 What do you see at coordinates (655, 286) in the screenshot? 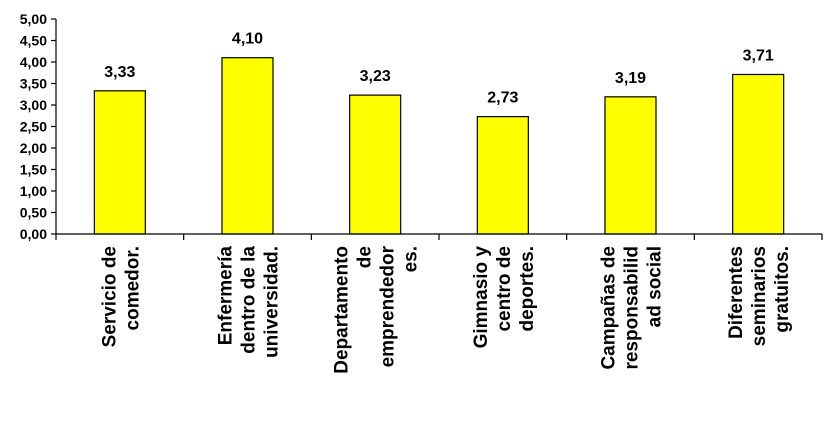
I see `x-category-label-line: ad social` at bounding box center [655, 286].